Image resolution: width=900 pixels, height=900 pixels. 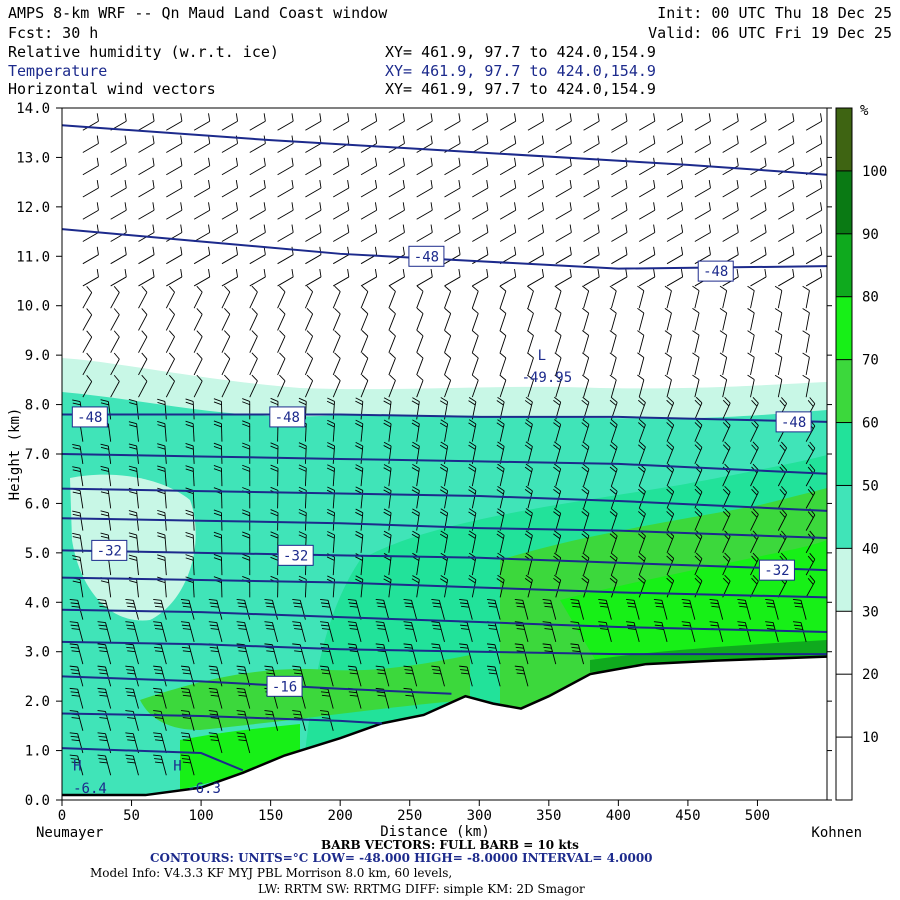 What do you see at coordinates (479, 816) in the screenshot?
I see `x-tick-label: 300` at bounding box center [479, 816].